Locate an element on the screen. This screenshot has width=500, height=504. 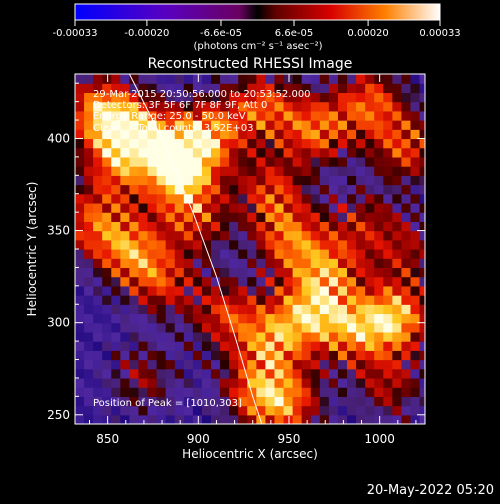
x-tick-label: 950 is located at coordinates (289, 439).